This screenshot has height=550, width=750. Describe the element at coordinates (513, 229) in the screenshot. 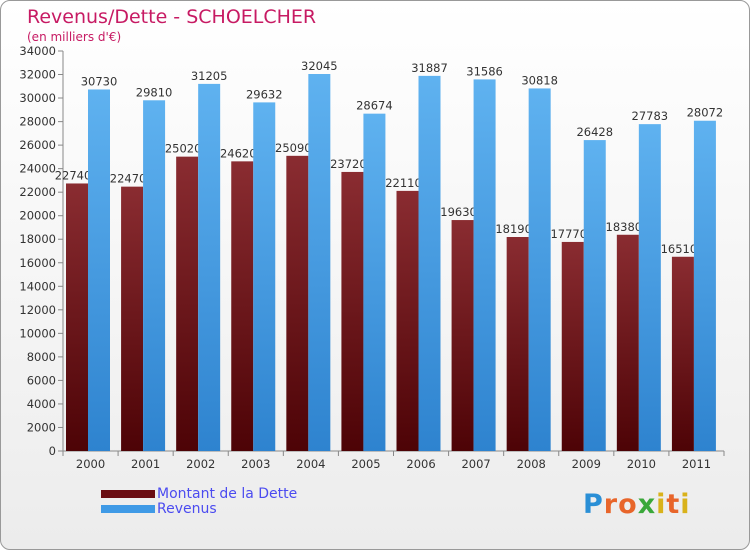

I see `data-label-dette: 18190` at that location.